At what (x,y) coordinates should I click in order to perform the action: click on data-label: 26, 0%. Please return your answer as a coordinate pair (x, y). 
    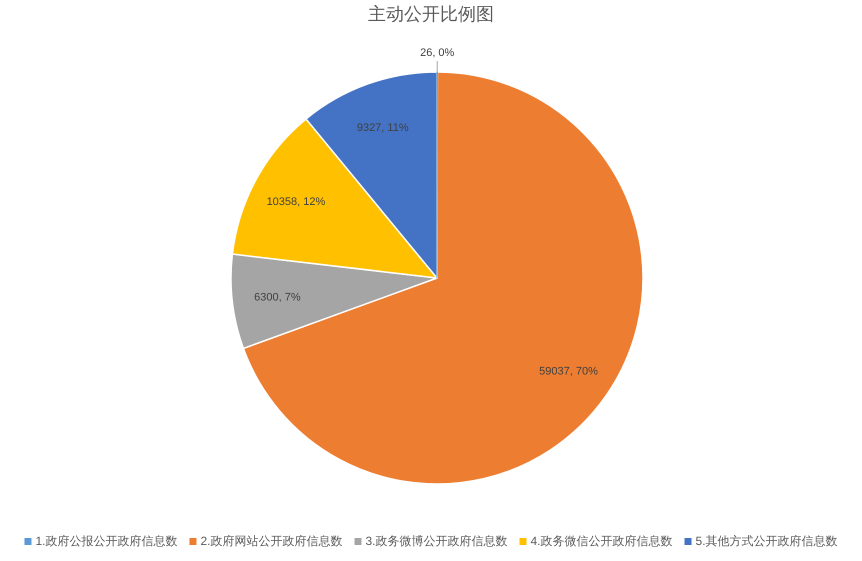
    Looking at the image, I should click on (437, 53).